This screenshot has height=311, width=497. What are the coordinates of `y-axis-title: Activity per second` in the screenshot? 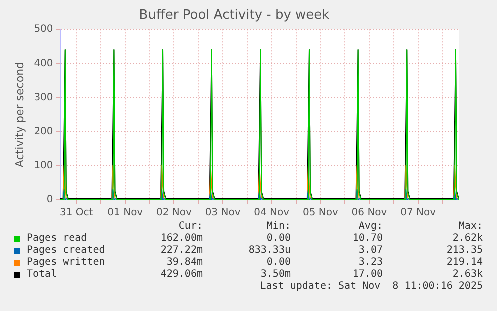 It's located at (19, 115).